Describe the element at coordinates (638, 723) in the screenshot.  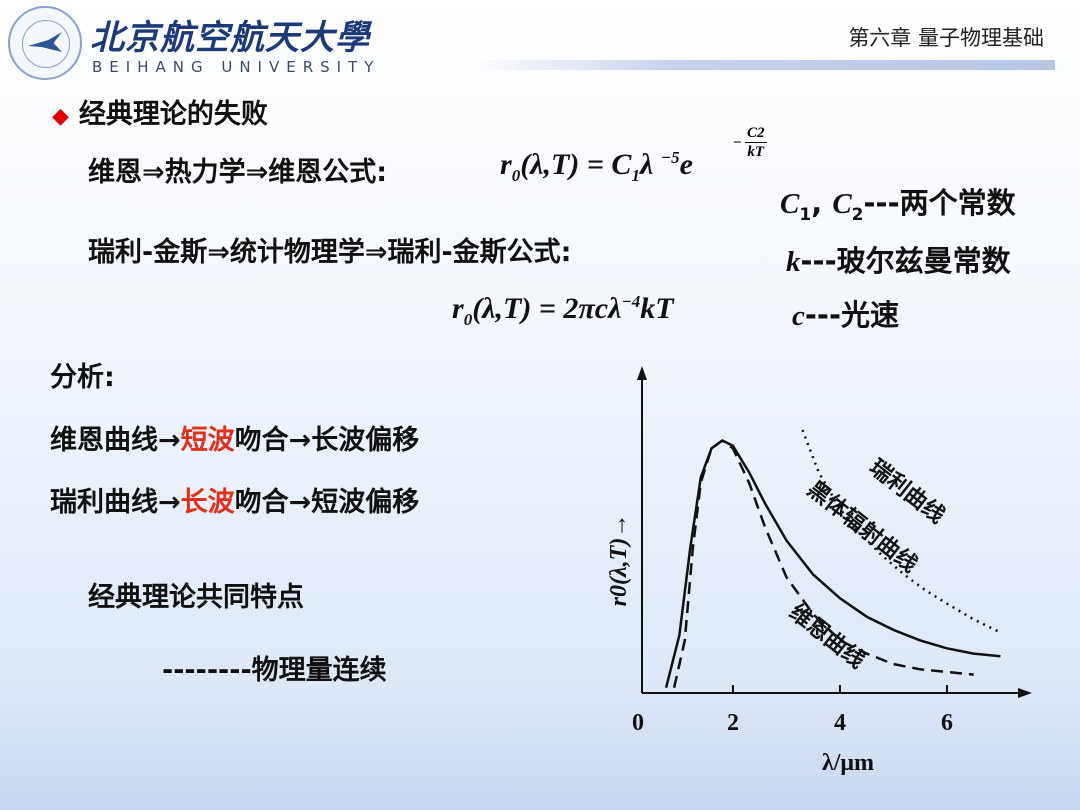
I see `x-tick-label: 0` at that location.